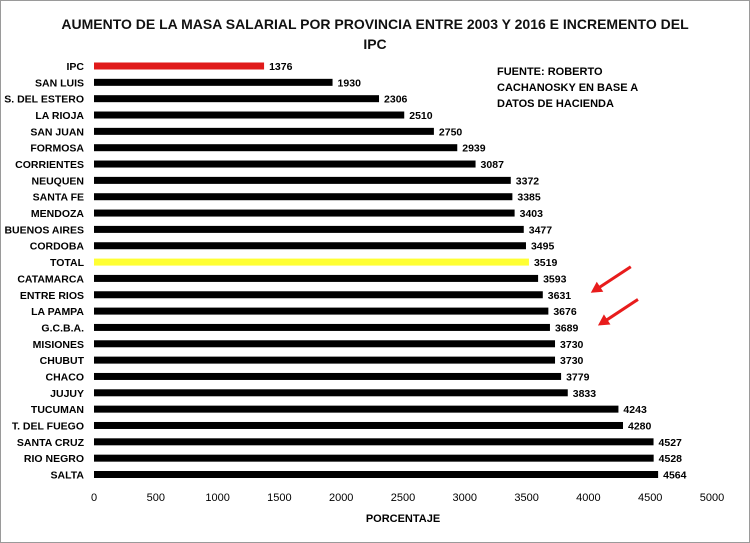 Image resolution: width=750 pixels, height=543 pixels. I want to click on x-tick-label-4500: 4500, so click(650, 498).